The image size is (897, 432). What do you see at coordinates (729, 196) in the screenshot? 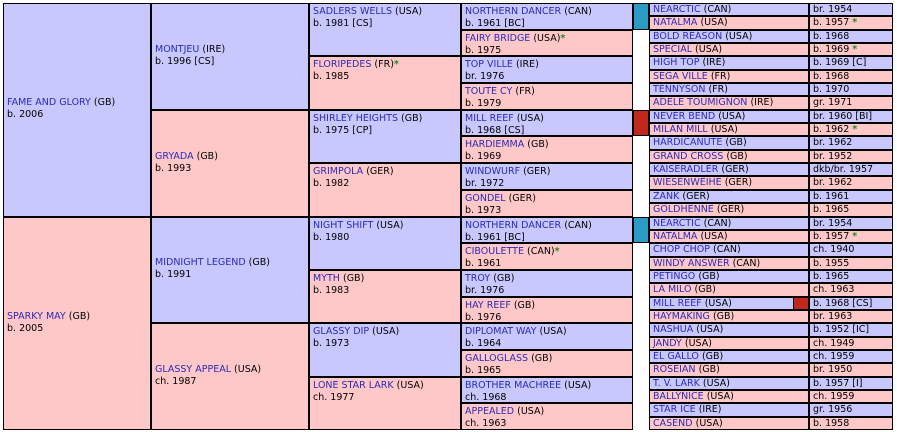
I see `horse-cell-gen5: ZANK (GER)` at bounding box center [729, 196].